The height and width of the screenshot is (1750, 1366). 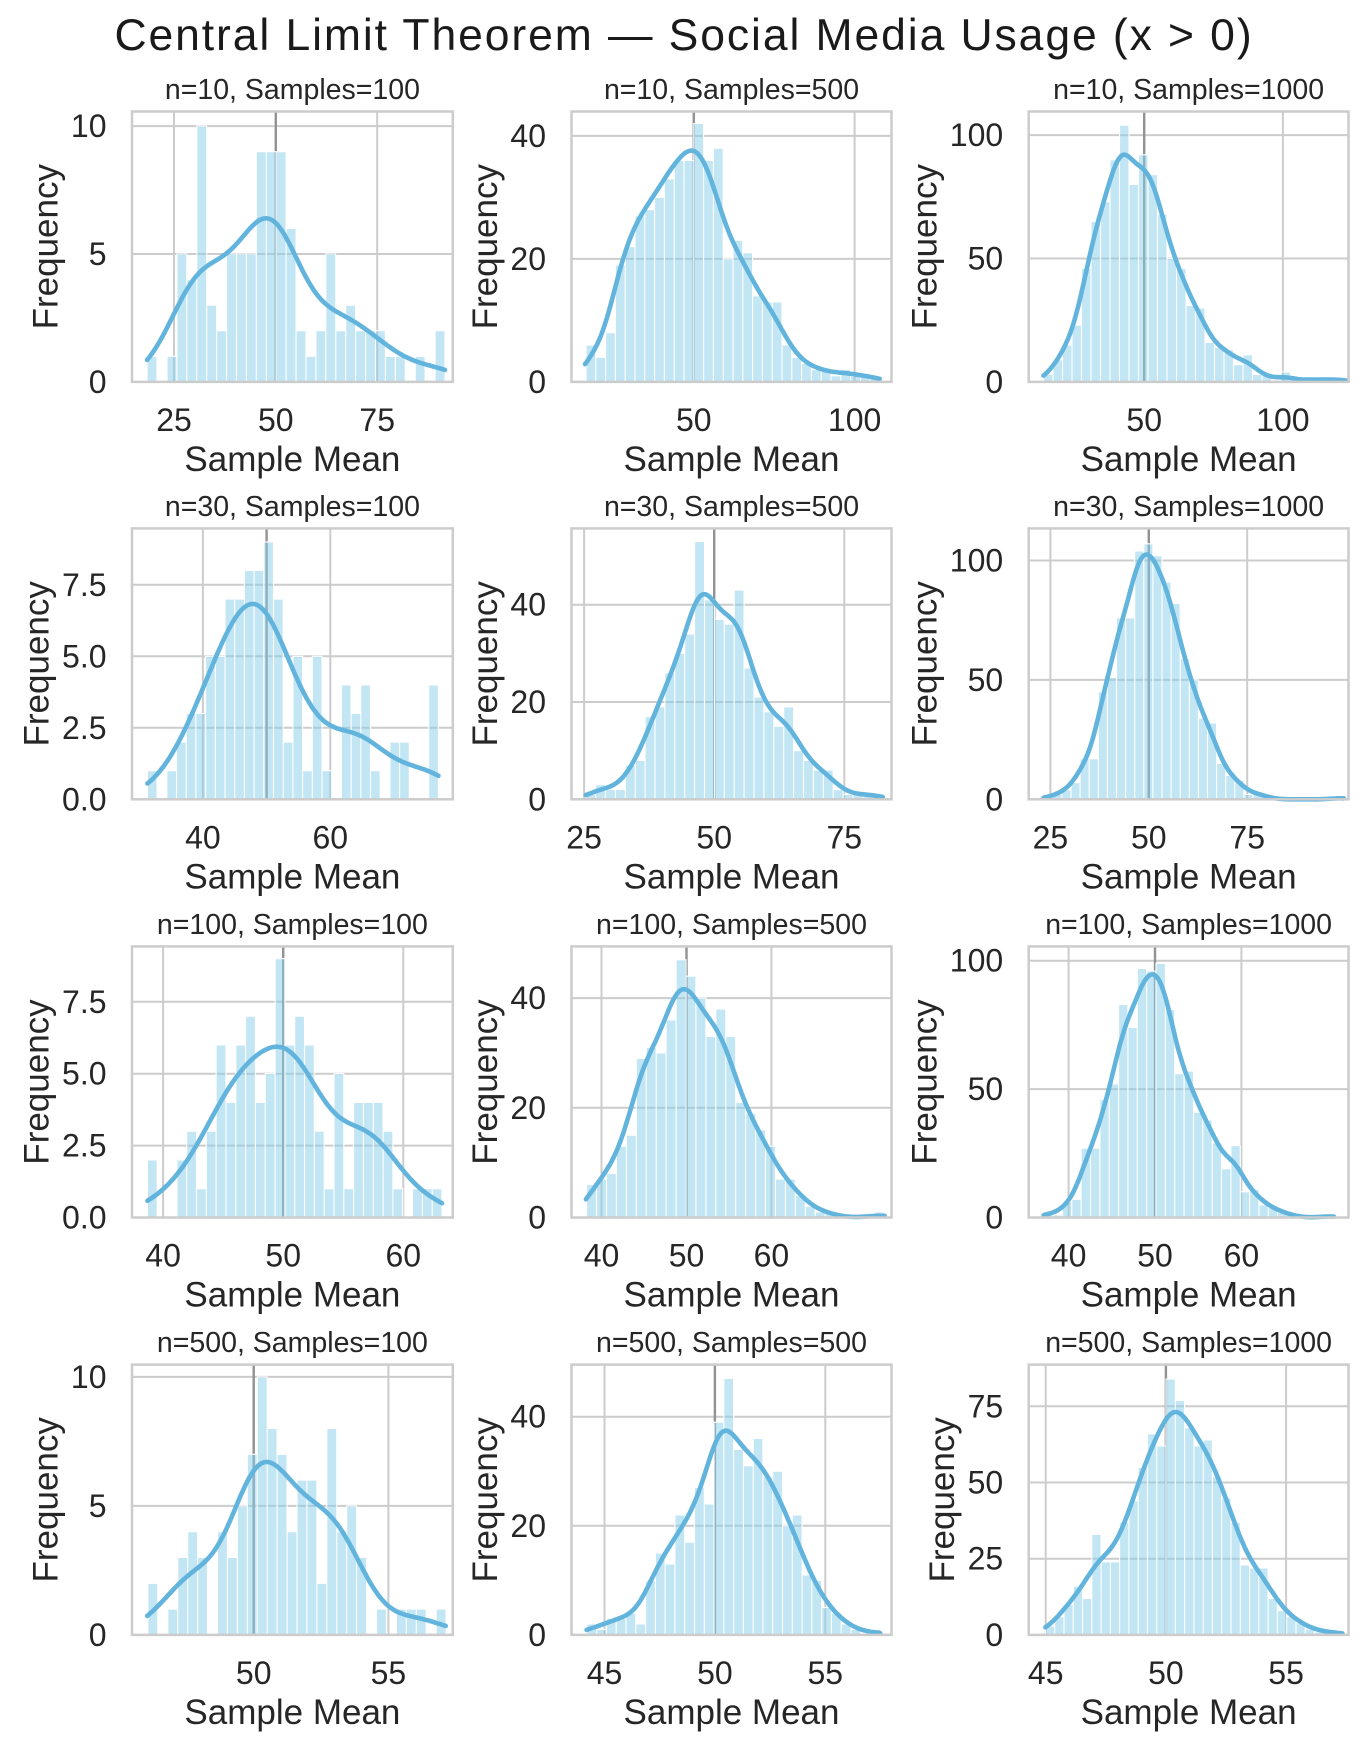 What do you see at coordinates (292, 925) in the screenshot?
I see `svg-text: n=100, Samples=100` at bounding box center [292, 925].